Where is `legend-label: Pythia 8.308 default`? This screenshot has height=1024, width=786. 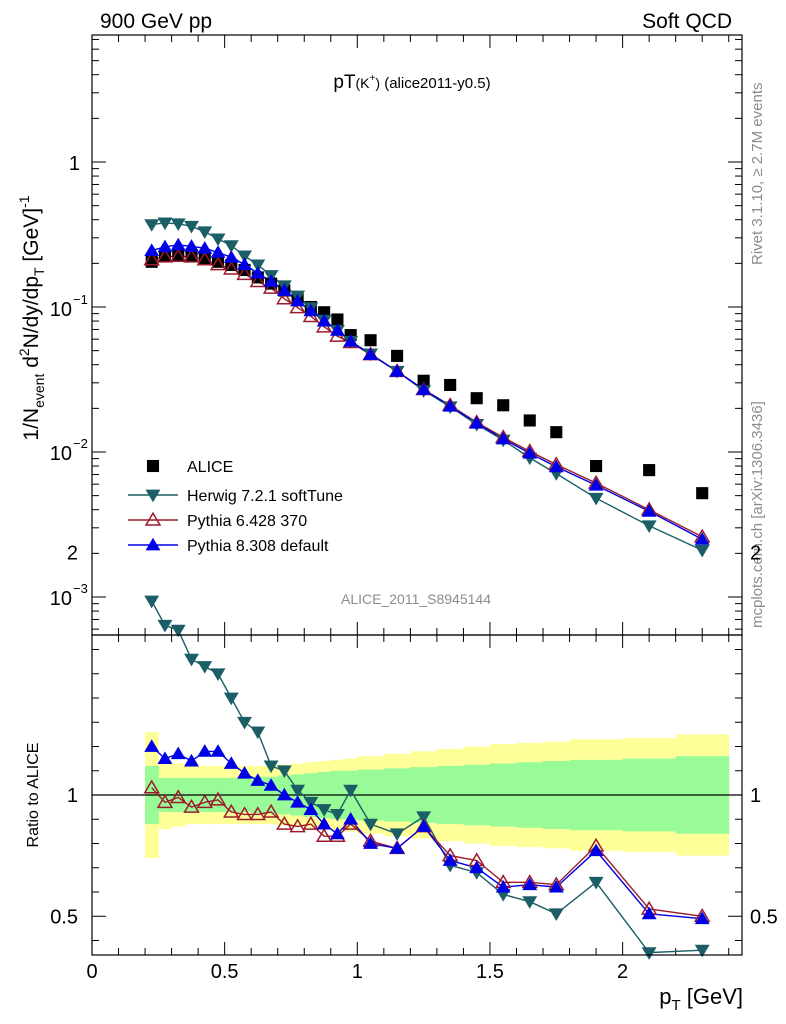 legend-label: Pythia 8.308 default is located at coordinates (258, 546).